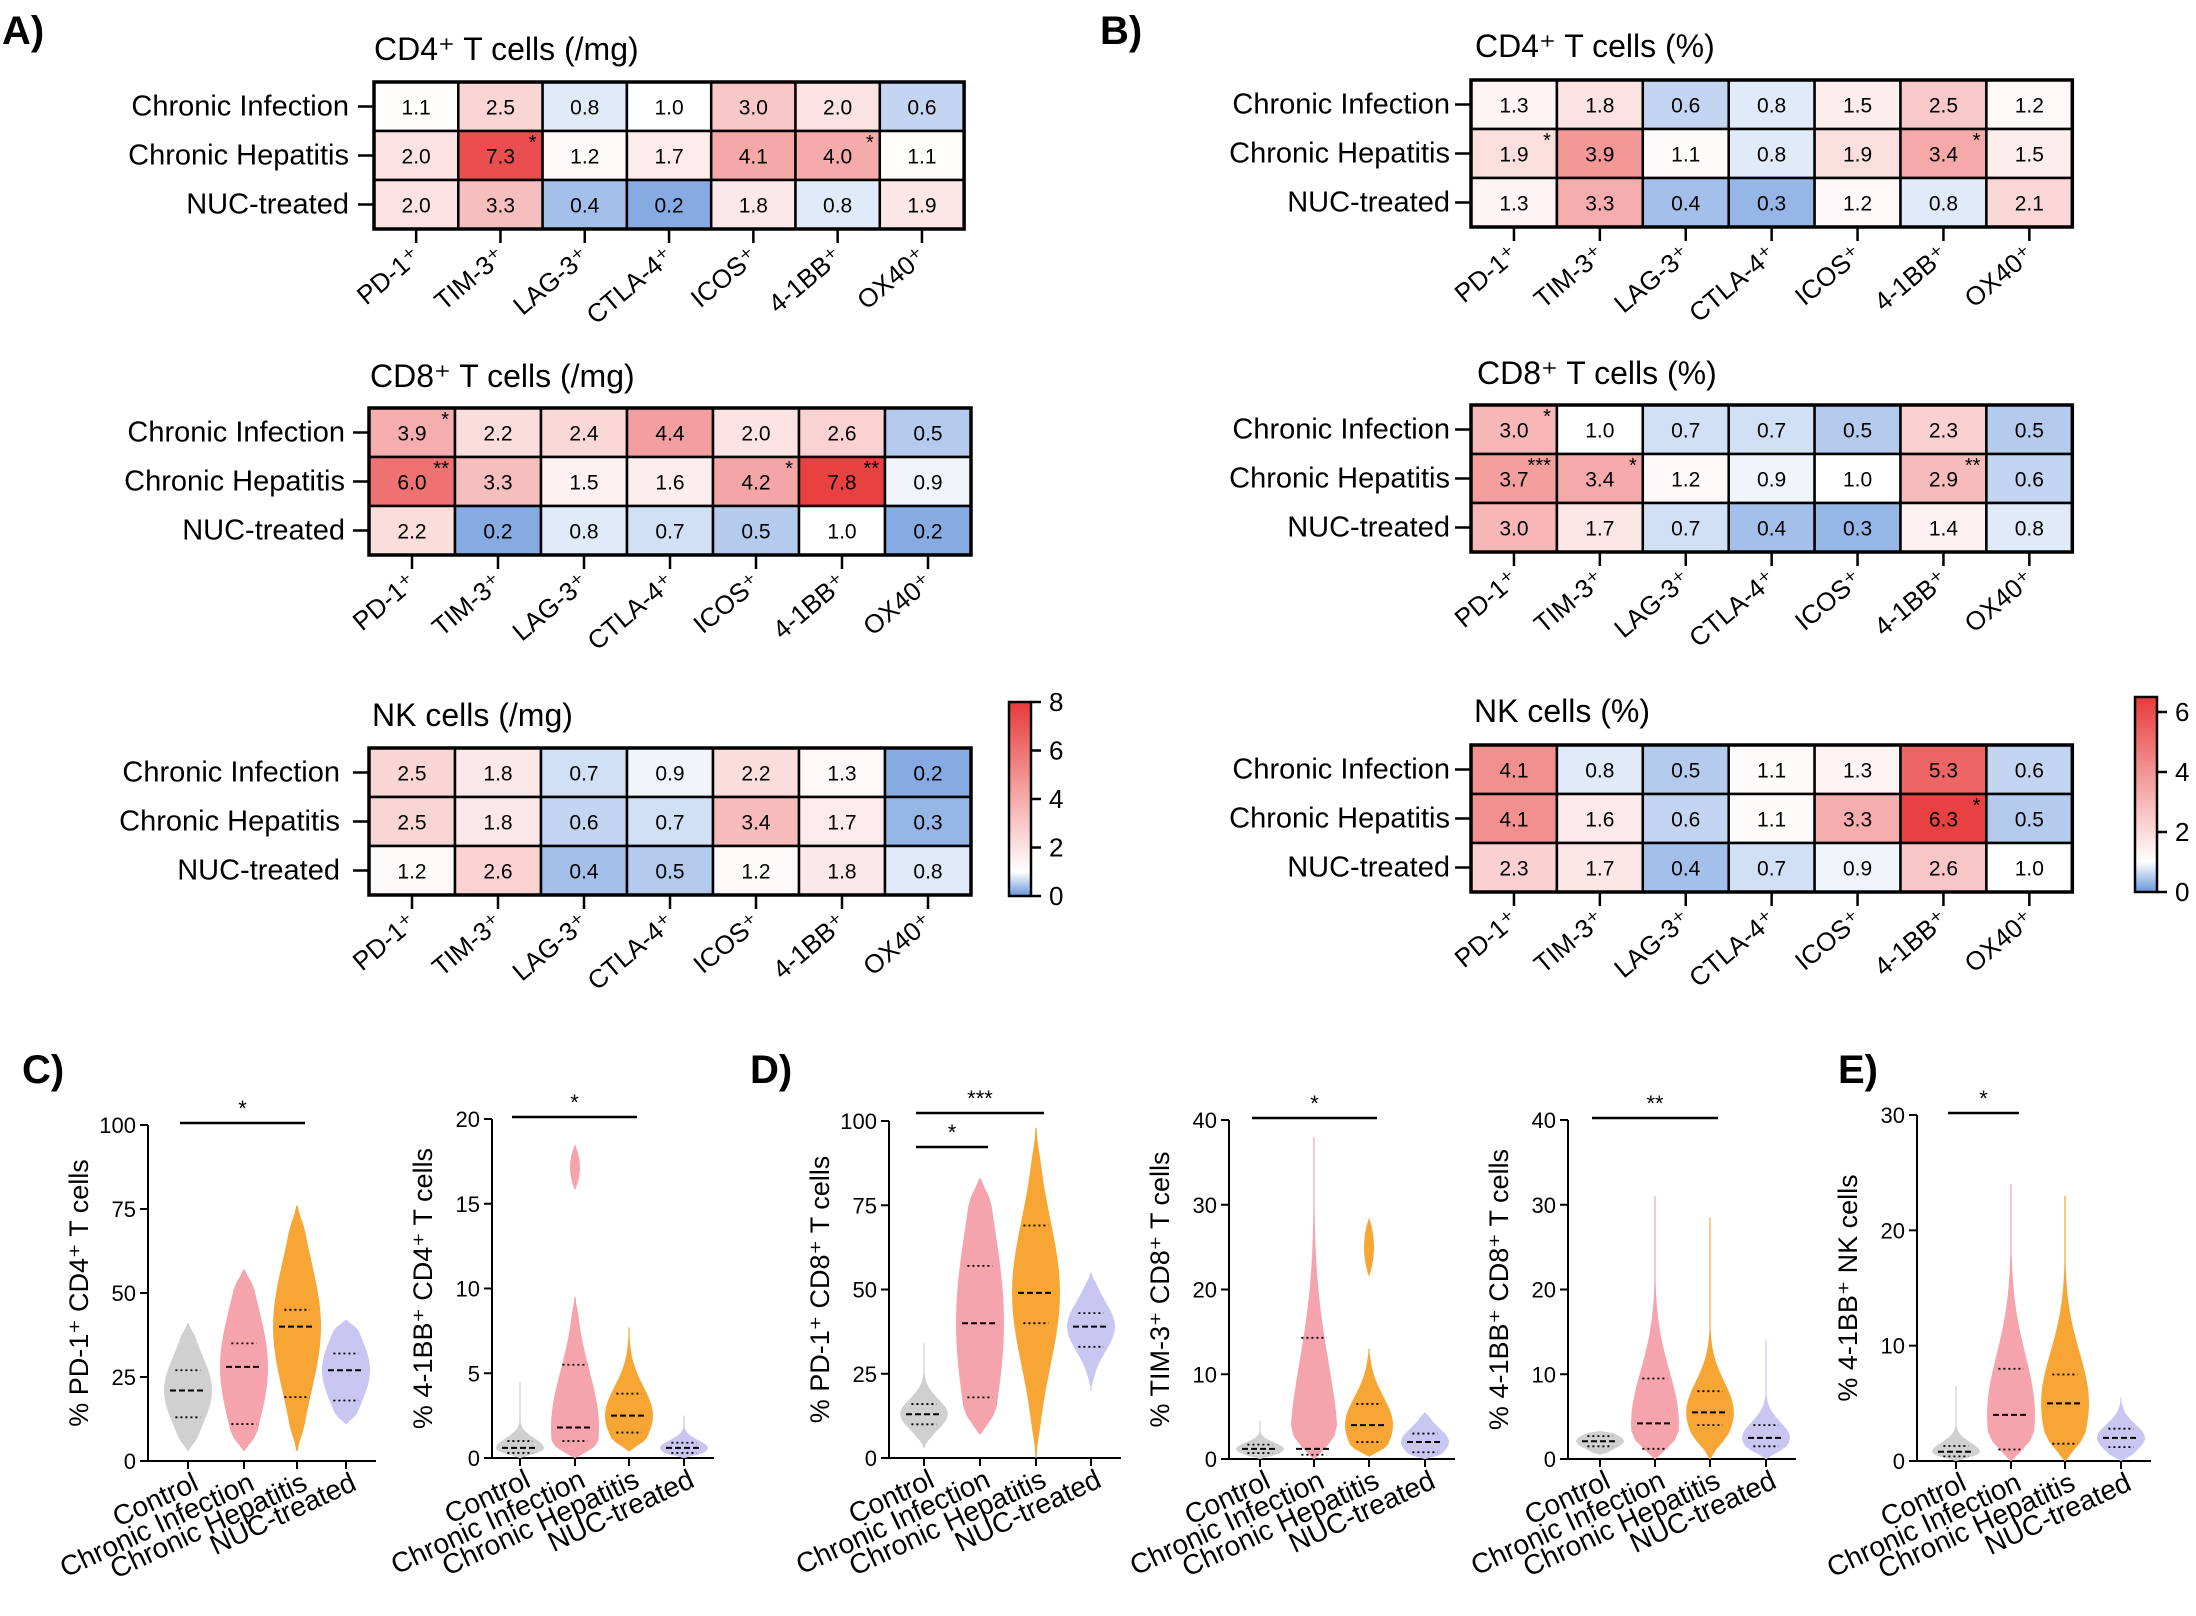  I want to click on y-tick-label: 20, so click(1544, 1290).